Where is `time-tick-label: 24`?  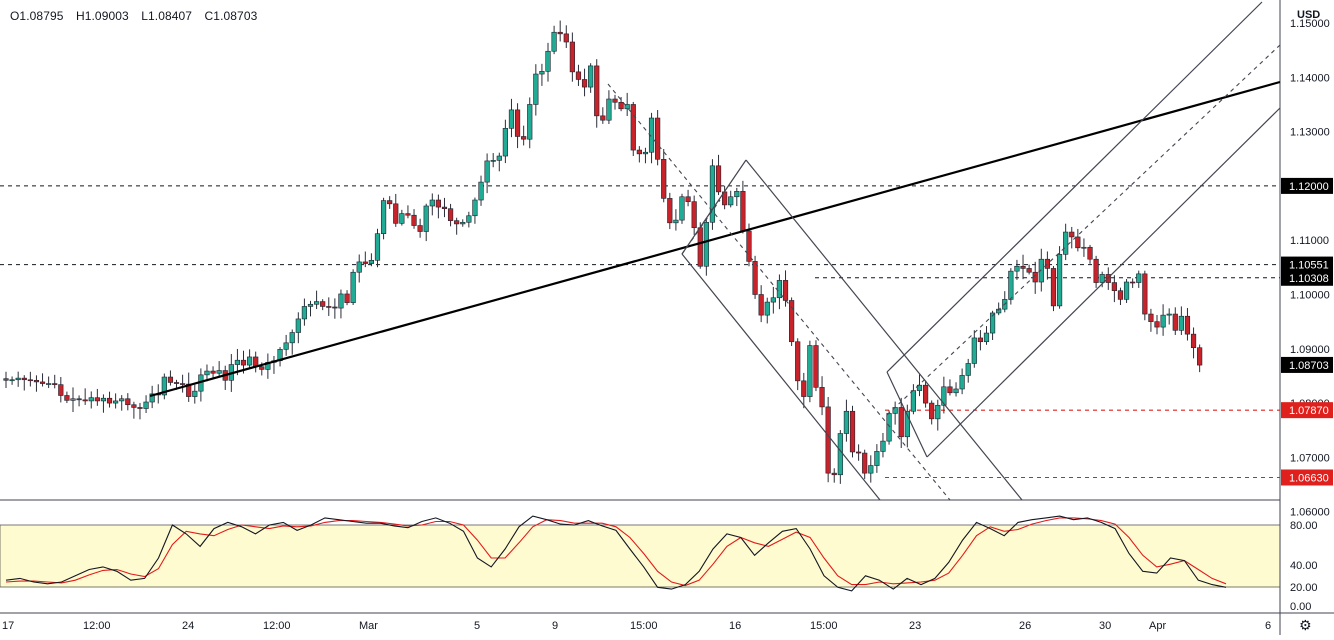 time-tick-label: 24 is located at coordinates (188, 626).